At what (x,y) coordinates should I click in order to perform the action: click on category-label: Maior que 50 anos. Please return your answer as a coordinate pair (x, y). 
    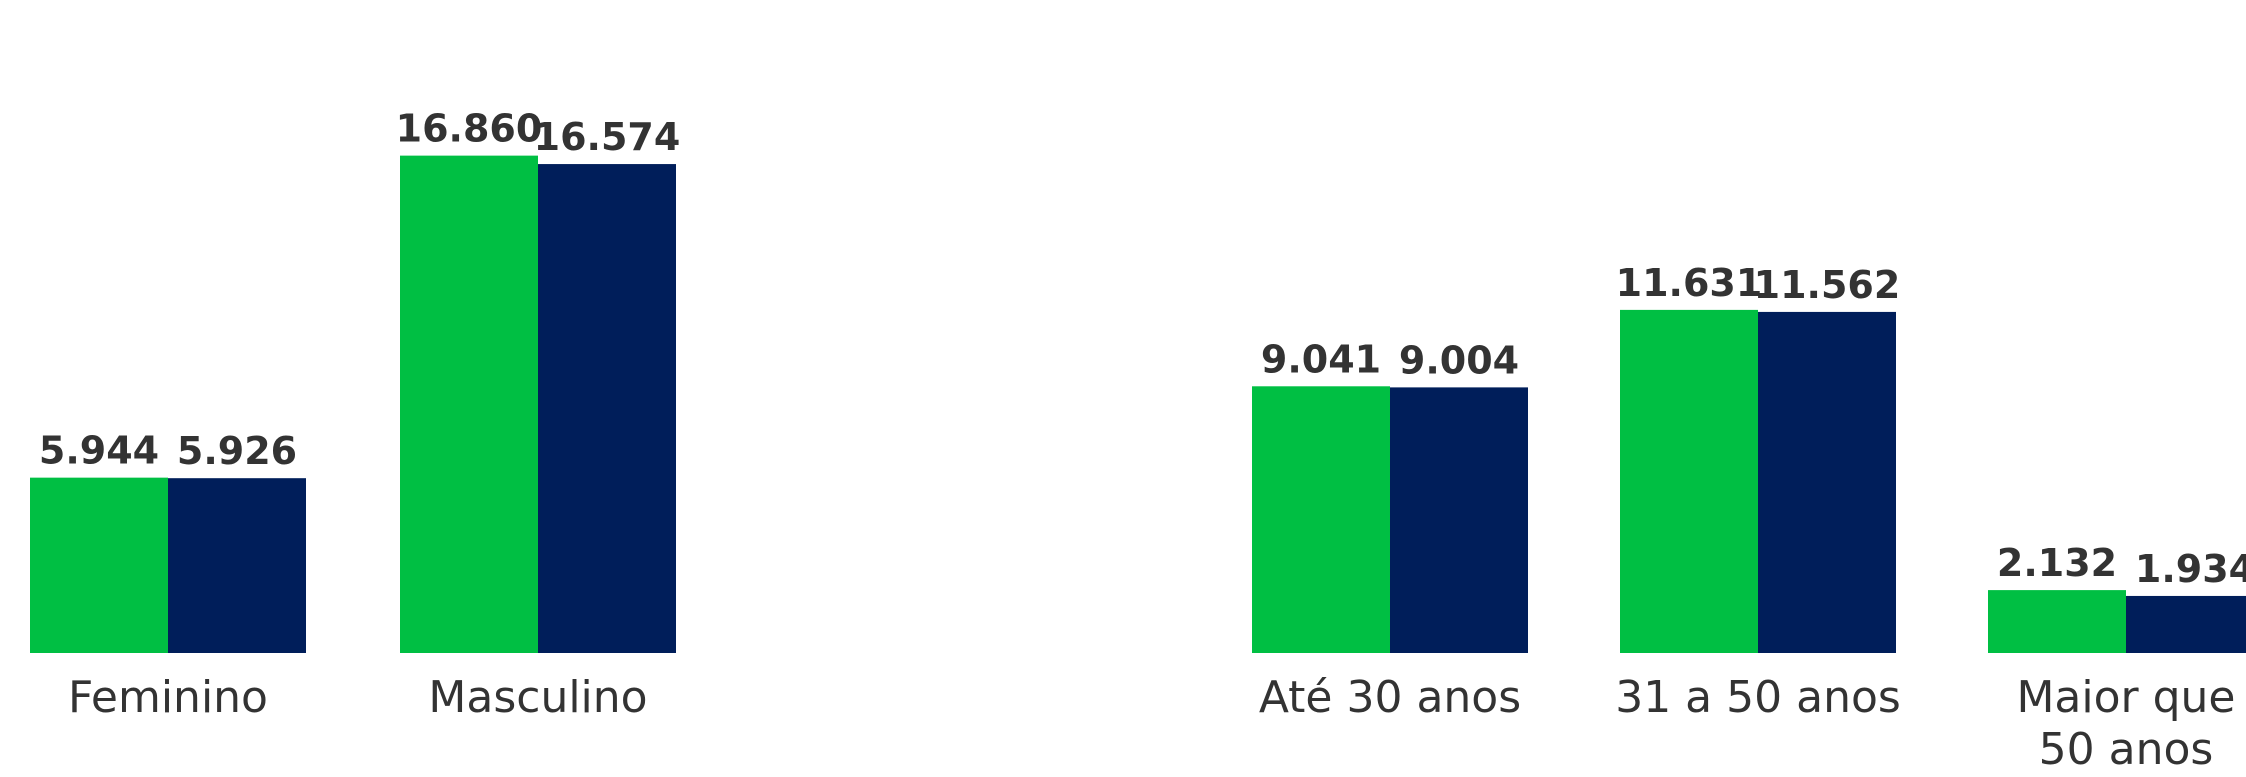
    Looking at the image, I should click on (2125, 722).